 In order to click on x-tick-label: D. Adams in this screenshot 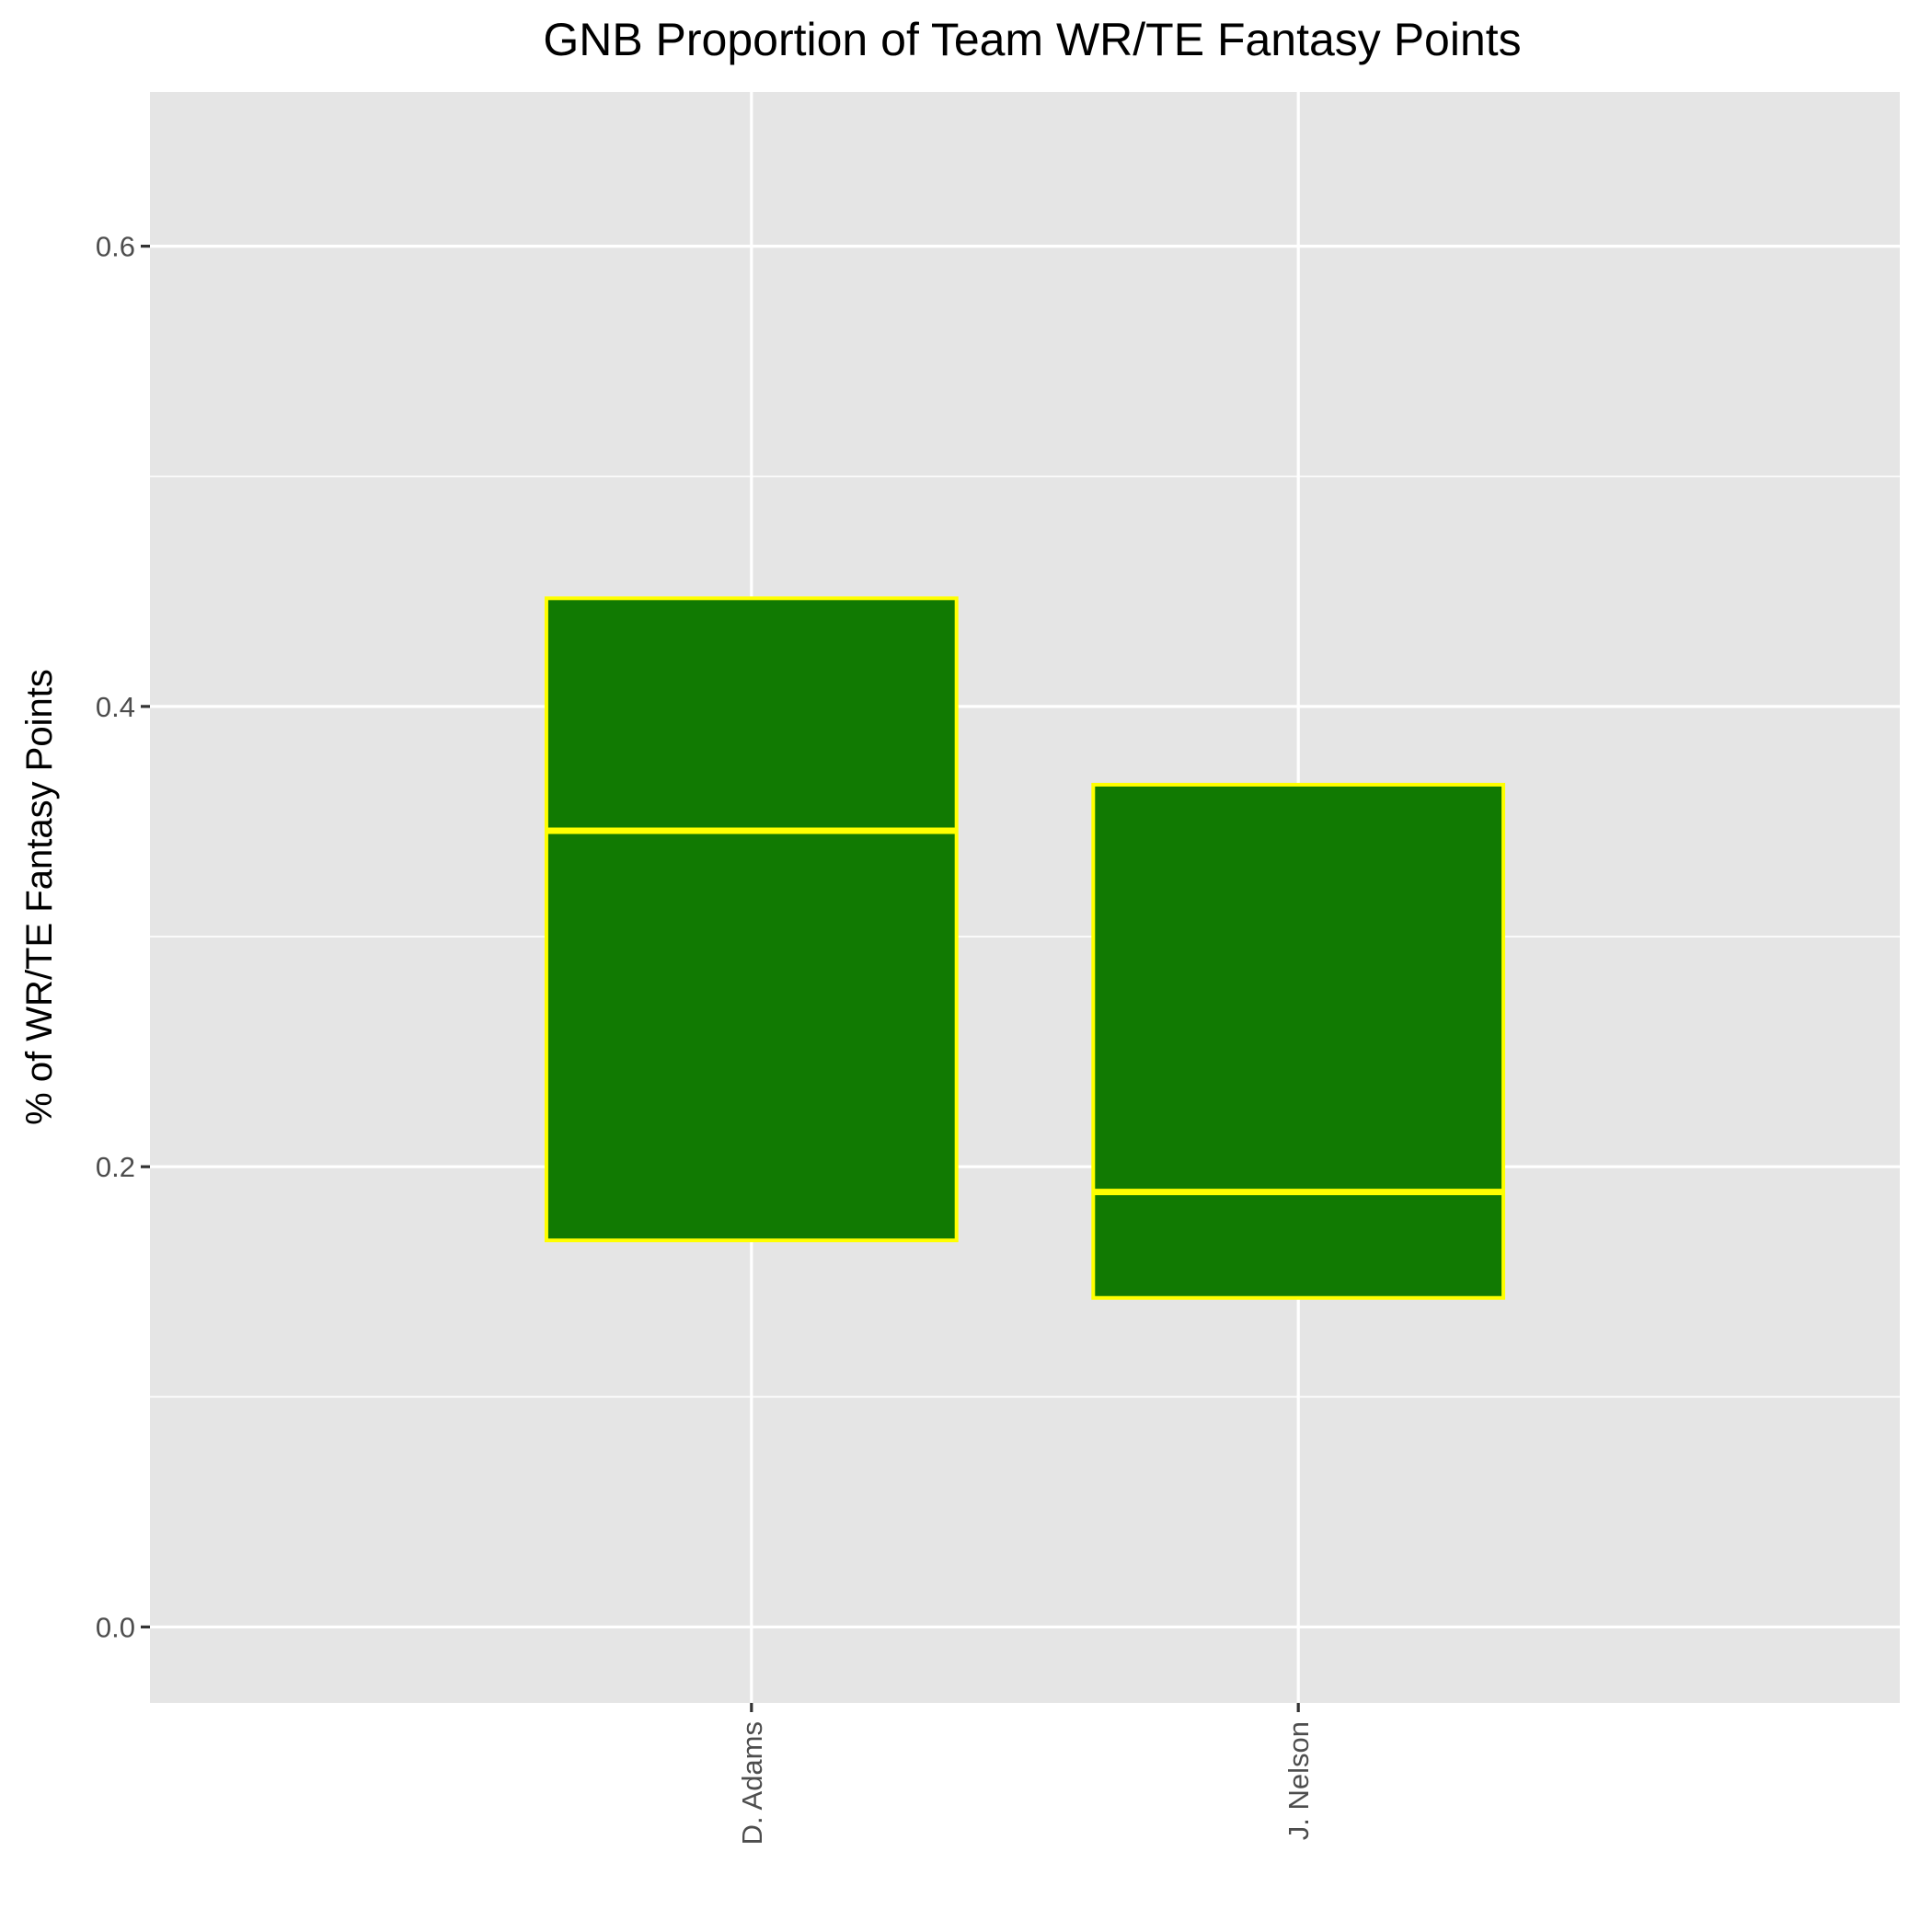, I will do `click(752, 1783)`.